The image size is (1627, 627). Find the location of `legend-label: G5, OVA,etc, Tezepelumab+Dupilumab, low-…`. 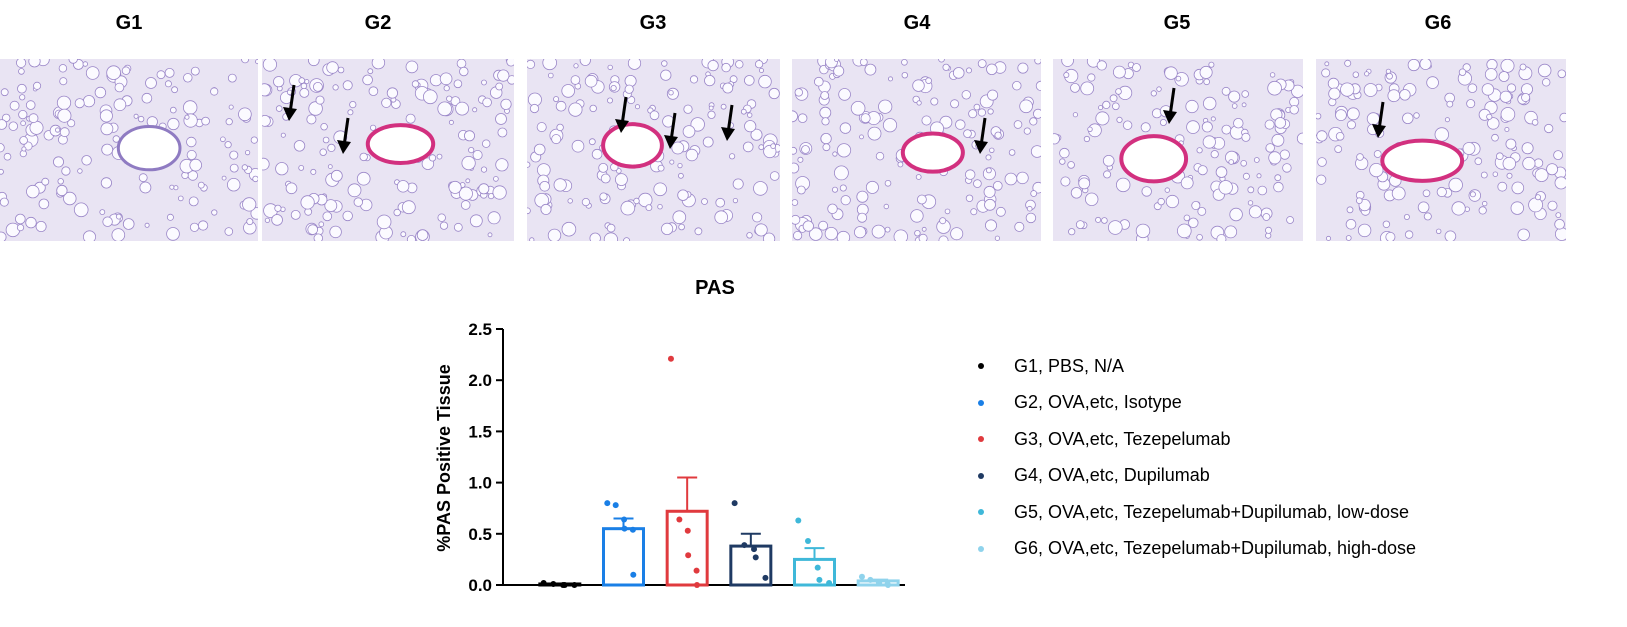

legend-label: G5, OVA,etc, Tezepelumab+Dupilumab, low-… is located at coordinates (1212, 511).